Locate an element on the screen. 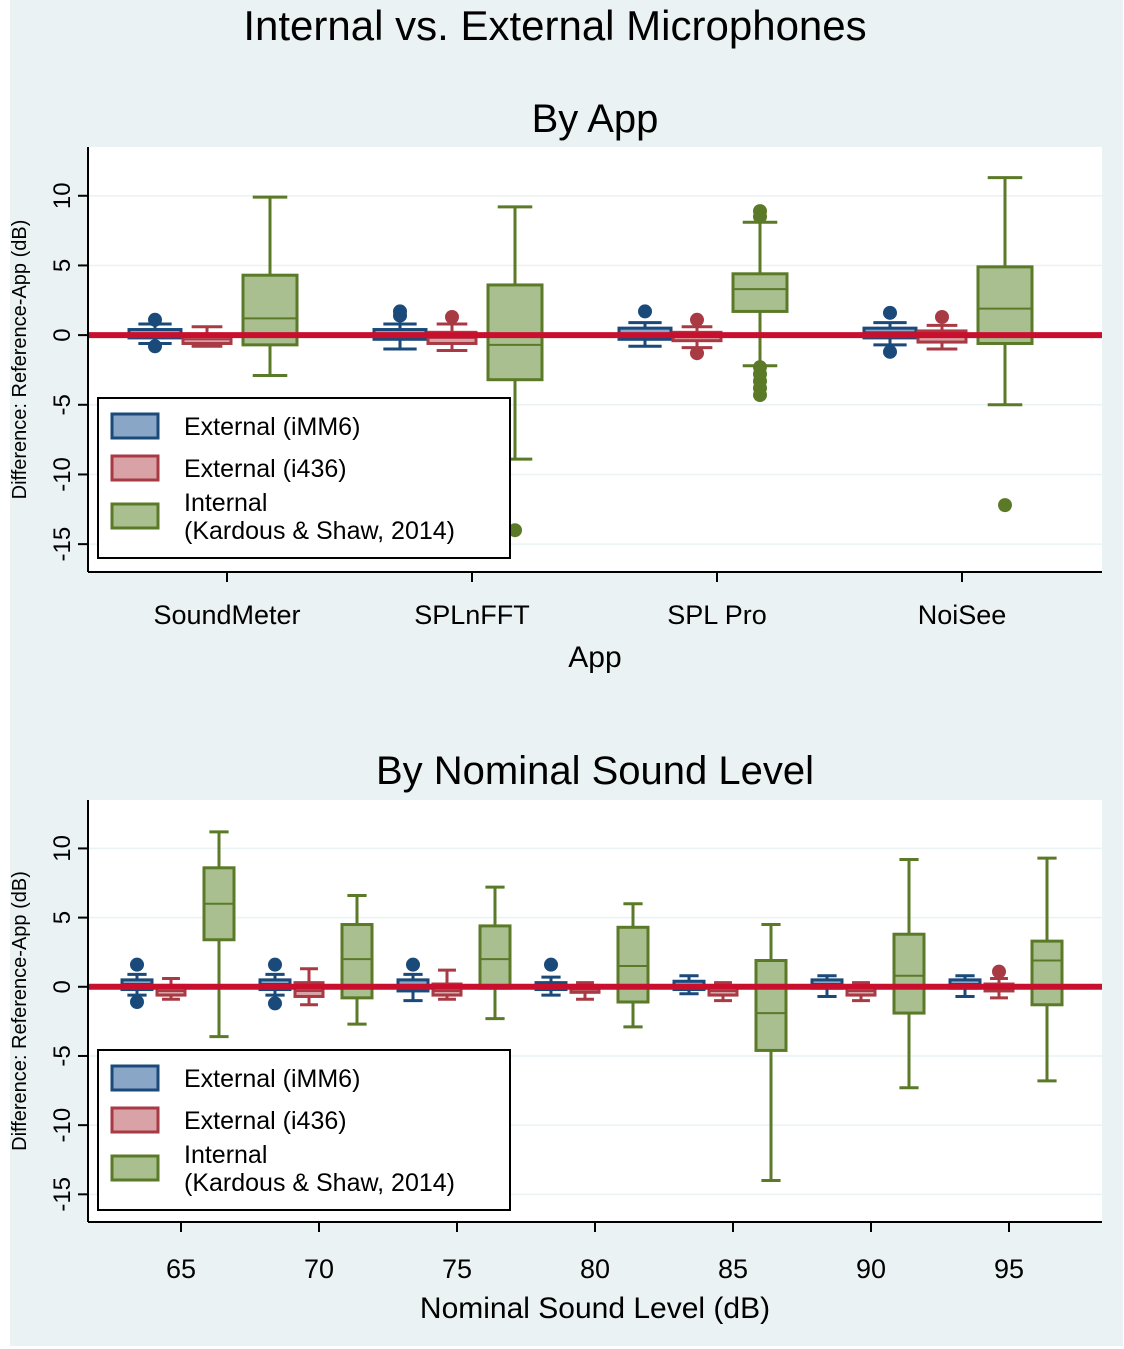  x-axis-label: App is located at coordinates (594, 657).